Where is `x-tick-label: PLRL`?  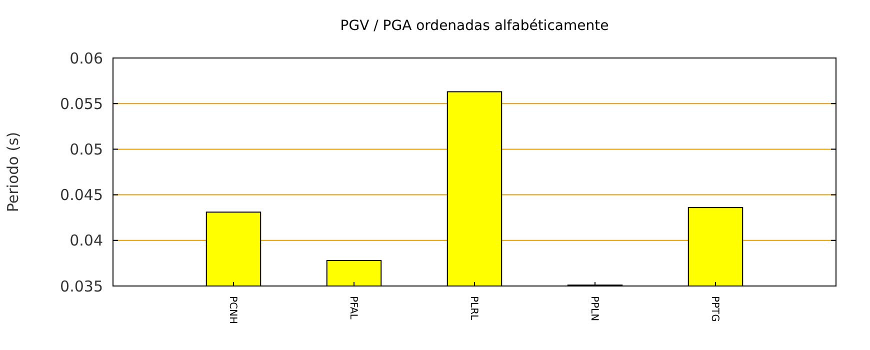
x-tick-label: PLRL is located at coordinates (473, 308).